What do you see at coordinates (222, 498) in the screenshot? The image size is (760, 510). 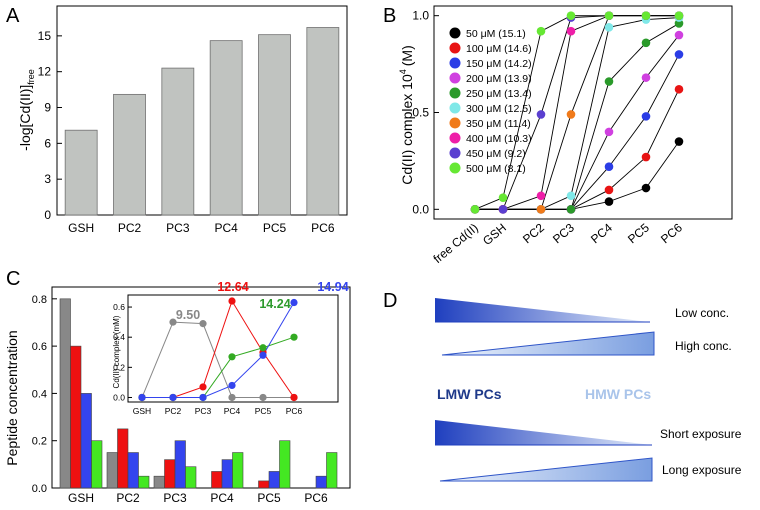 I see `panel-c-xtick-label: PC4` at bounding box center [222, 498].